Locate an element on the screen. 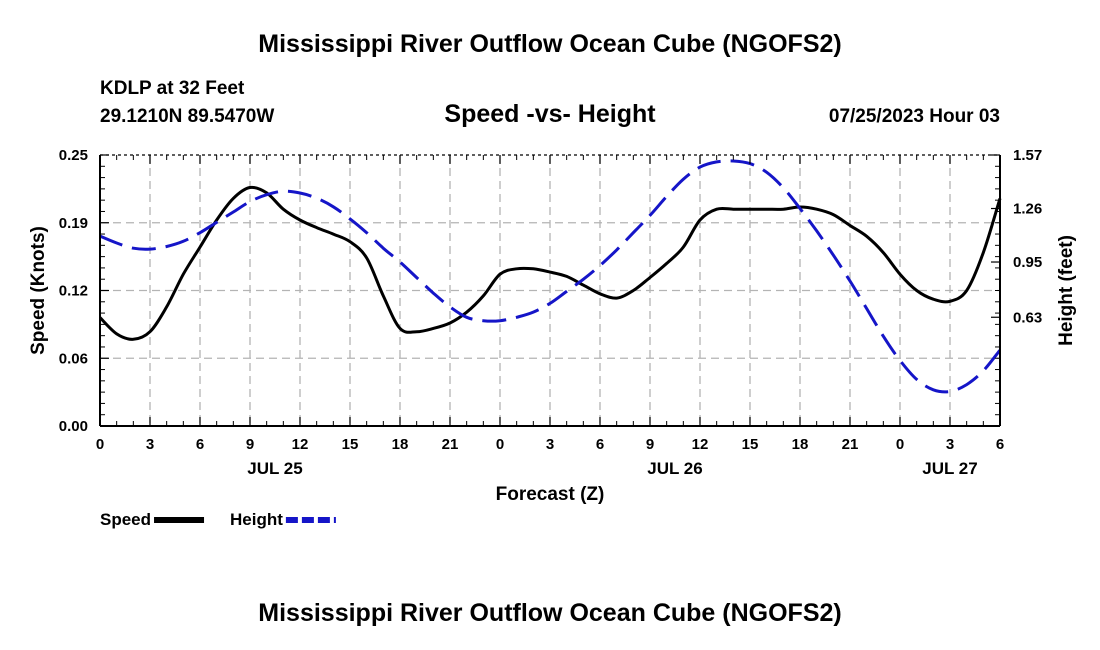  y-tick-label: 0.19 is located at coordinates (73, 223).